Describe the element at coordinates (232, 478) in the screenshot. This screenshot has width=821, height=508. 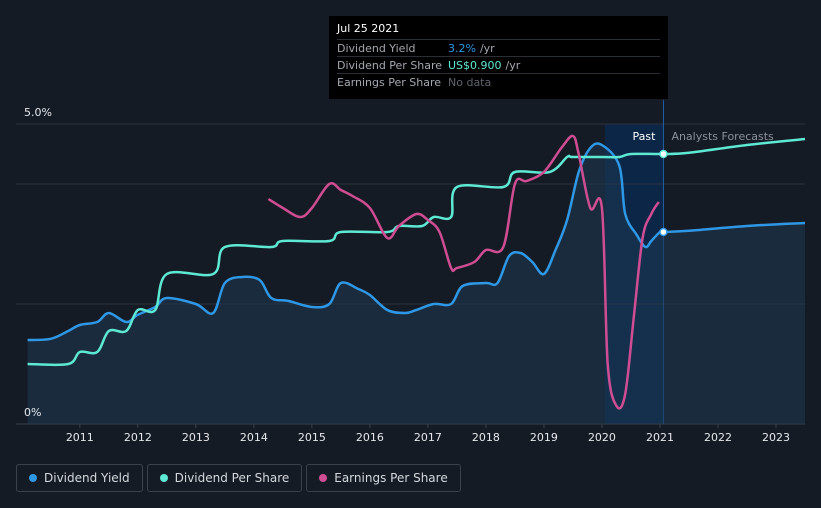
I see `legend-label: Dividend Per Share` at that location.